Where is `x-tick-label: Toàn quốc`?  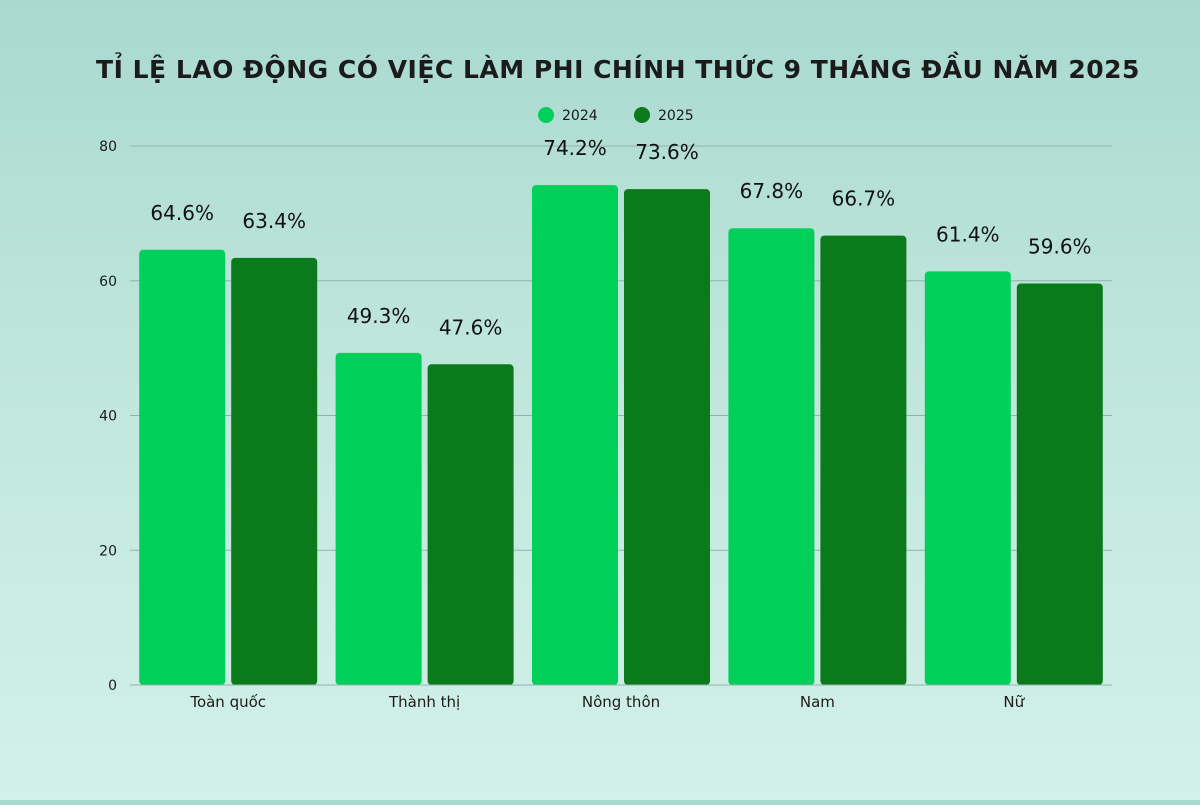 x-tick-label: Toàn quốc is located at coordinates (227, 702).